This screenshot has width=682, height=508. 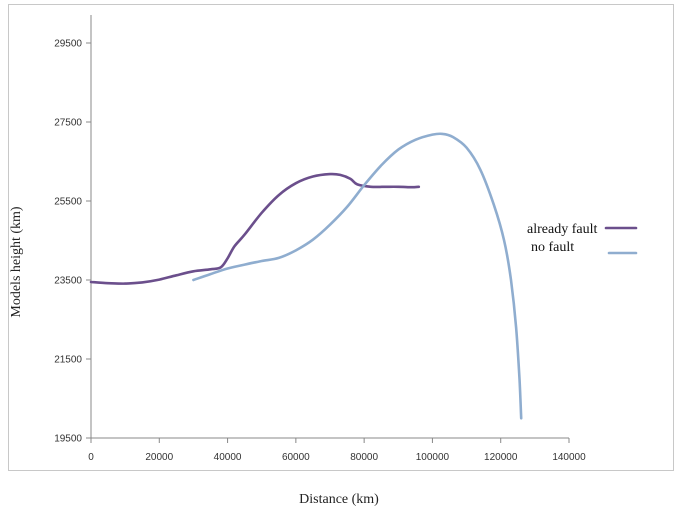 What do you see at coordinates (68, 439) in the screenshot?
I see `y-tick-label: 19500` at bounding box center [68, 439].